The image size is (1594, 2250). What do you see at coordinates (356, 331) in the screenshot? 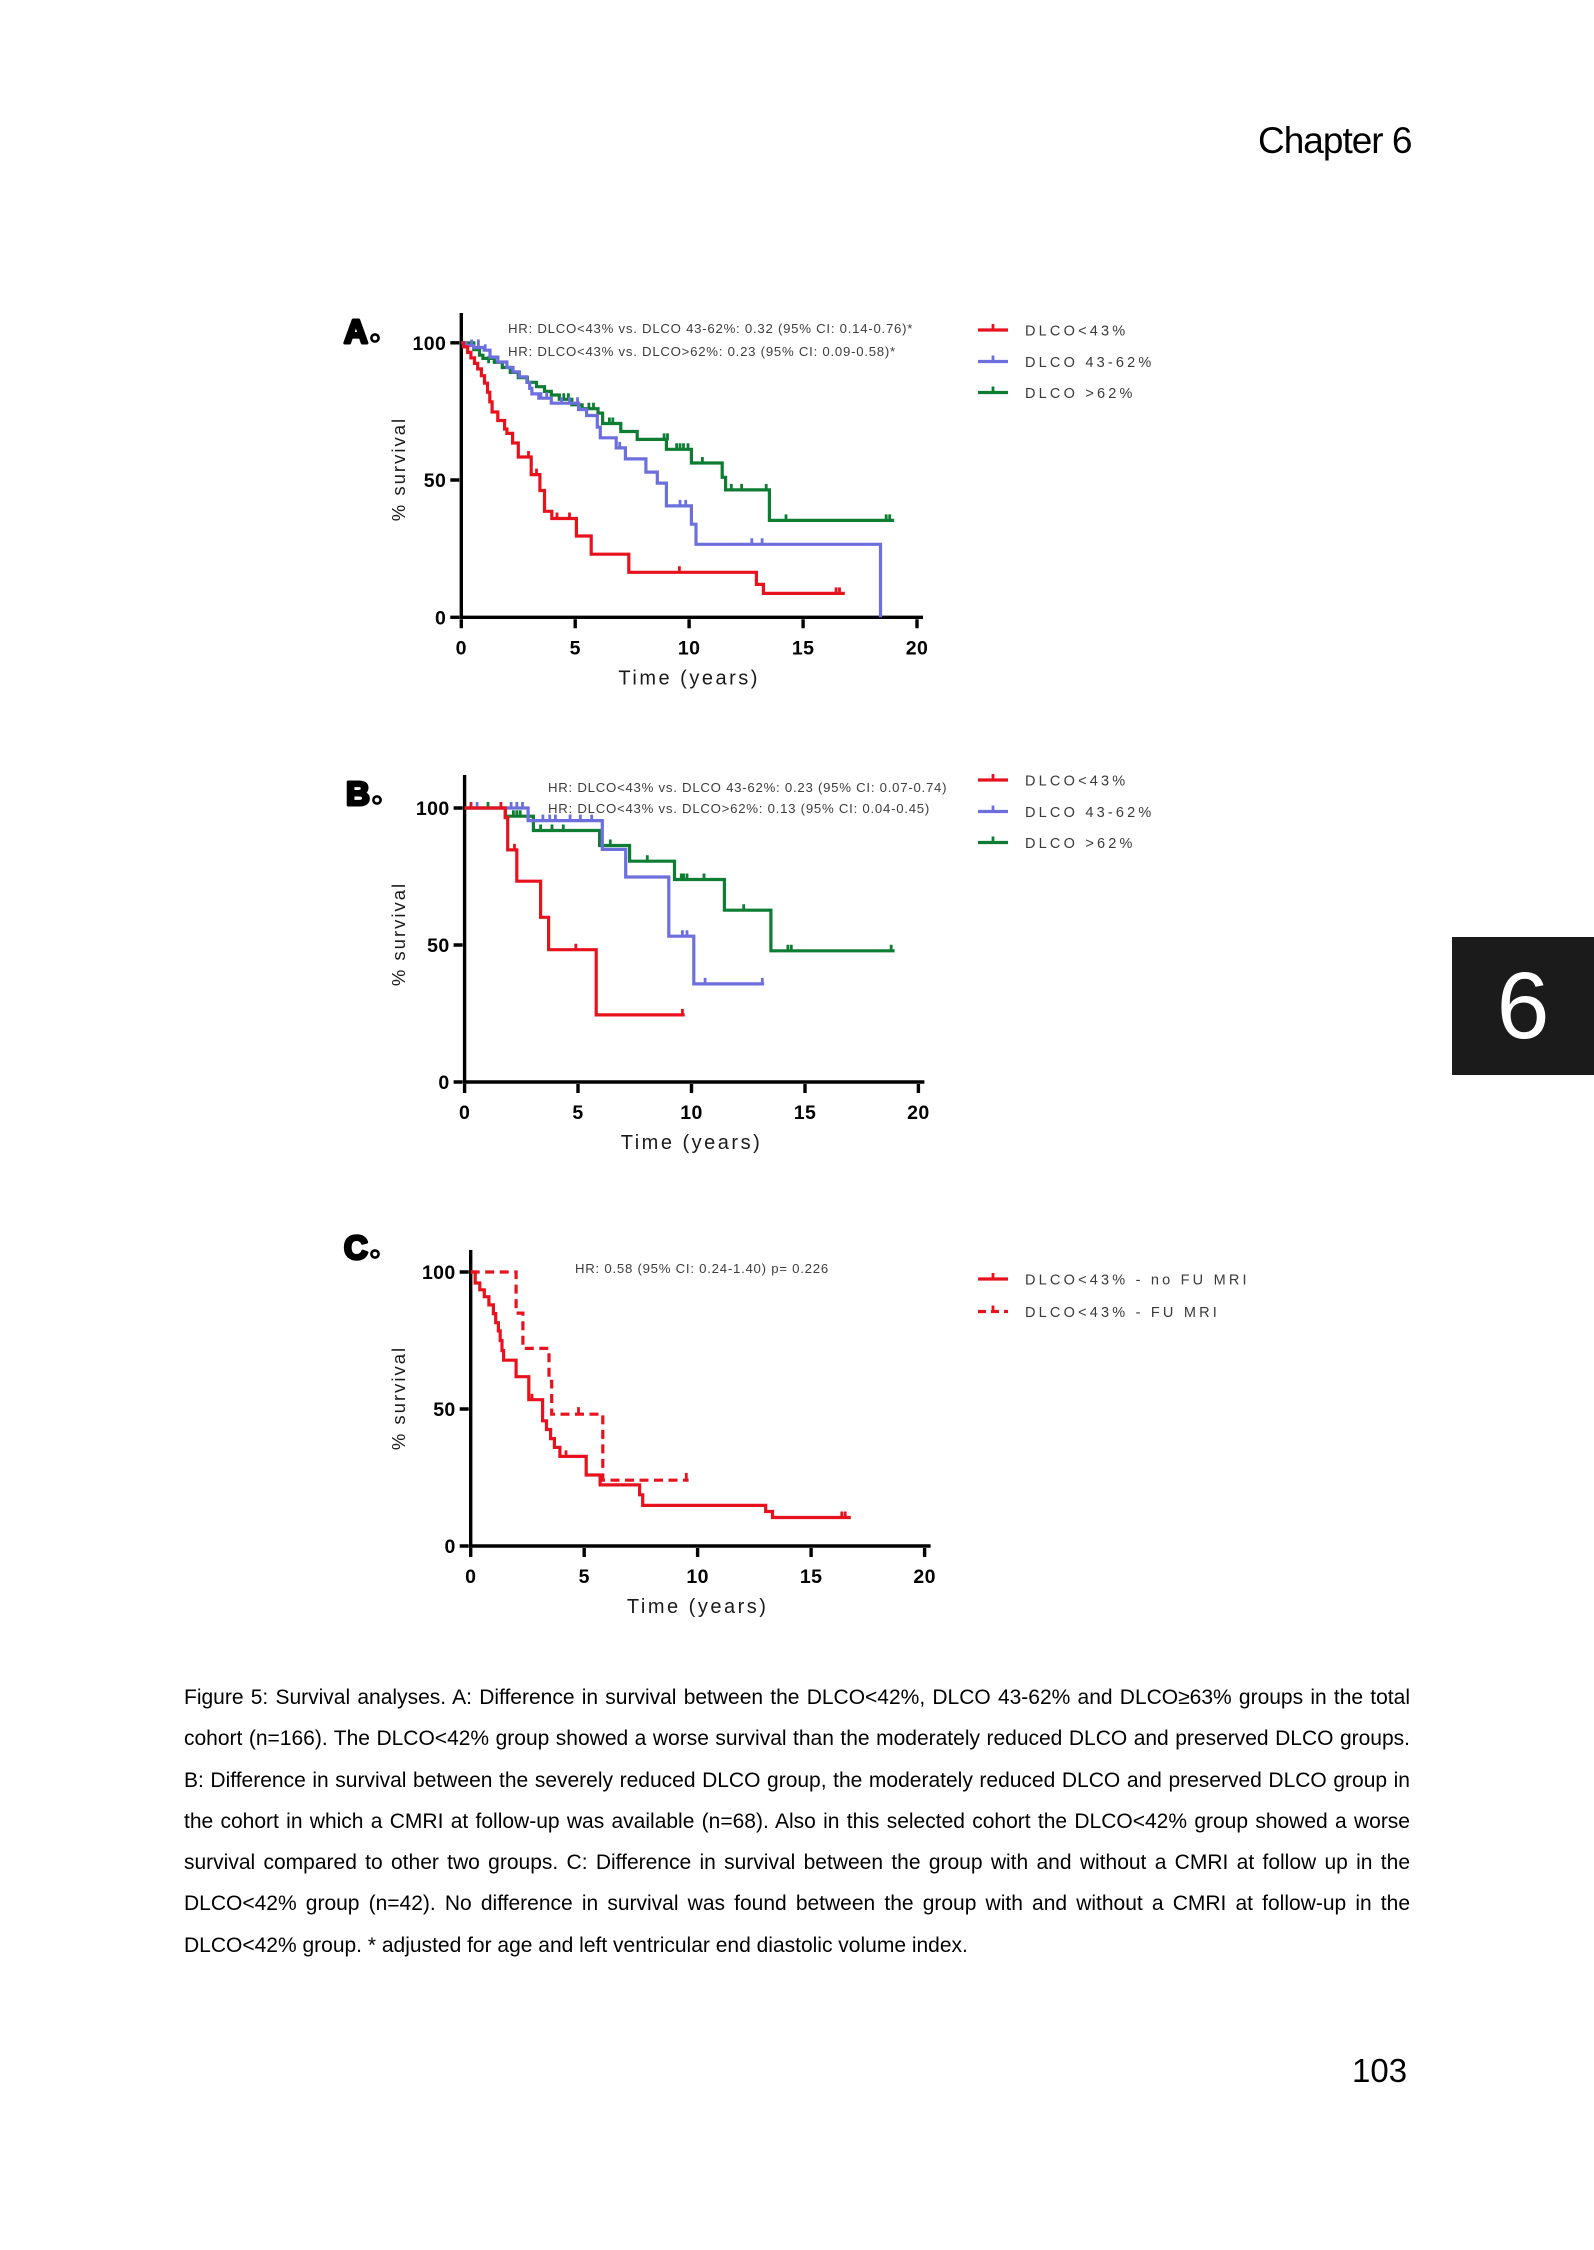
I see `svg-text: A` at bounding box center [356, 331].